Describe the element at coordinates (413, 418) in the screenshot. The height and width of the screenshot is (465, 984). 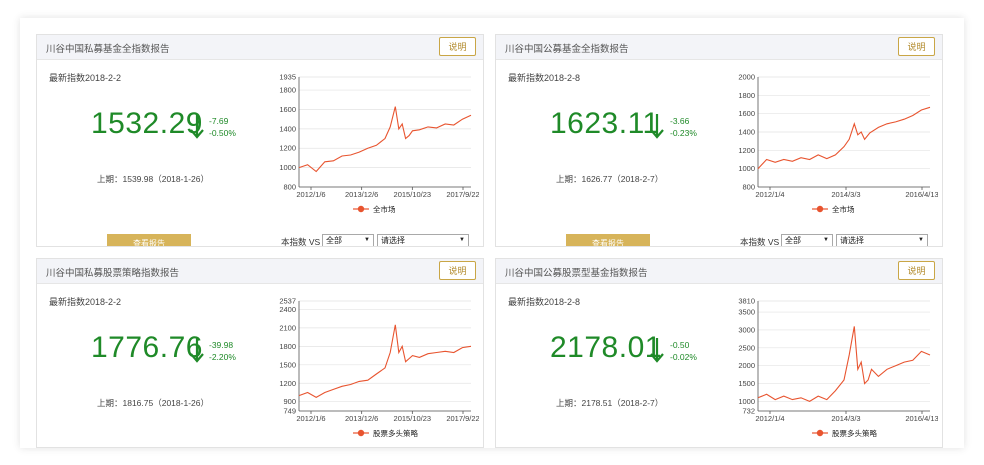
I see `x-tick-label: 2015/10/23` at that location.